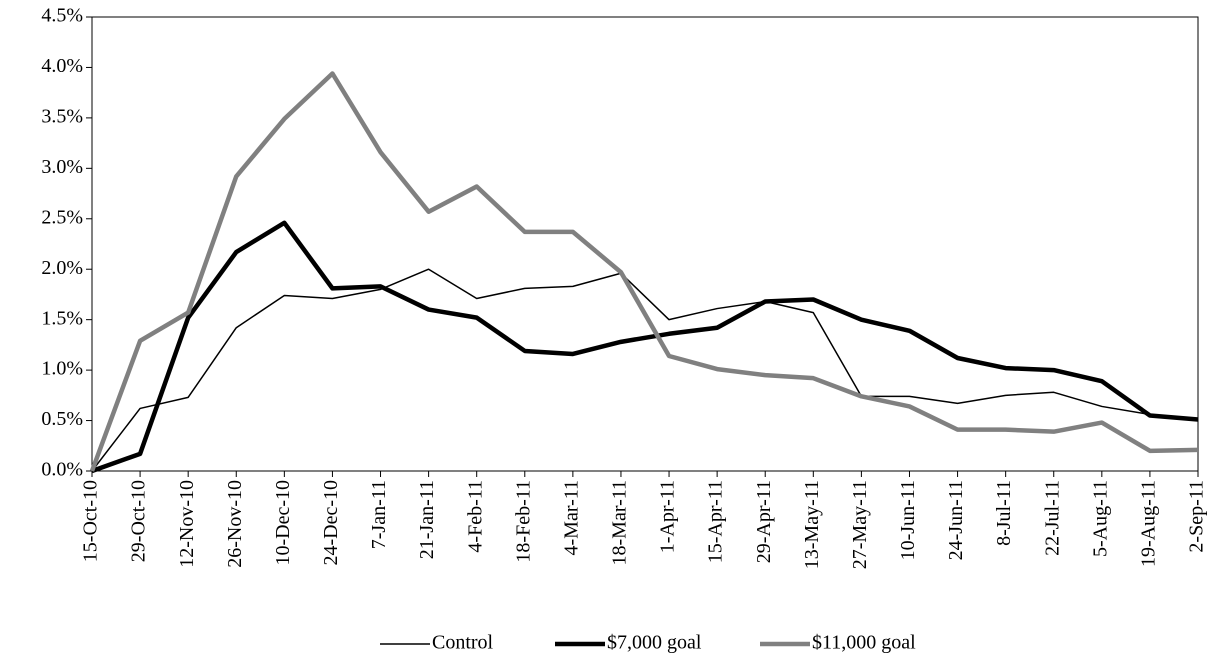 The width and height of the screenshot is (1217, 664). What do you see at coordinates (91, 521) in the screenshot?
I see `x-tick-label: 15-Oct-10` at bounding box center [91, 521].